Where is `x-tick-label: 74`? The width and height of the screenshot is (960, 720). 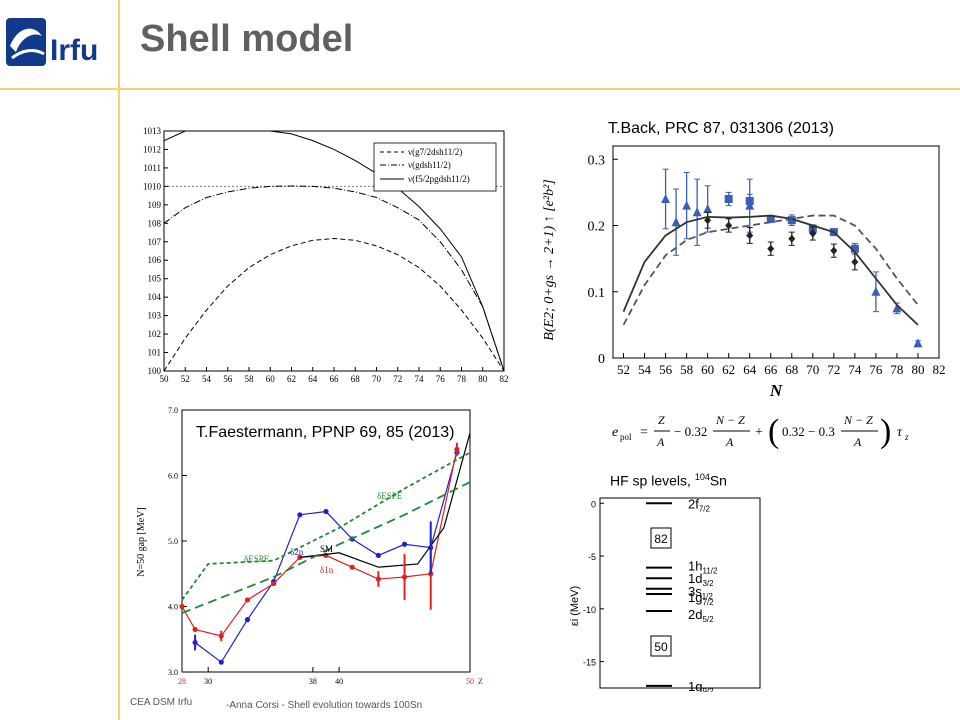
x-tick-label: 74 is located at coordinates (420, 379).